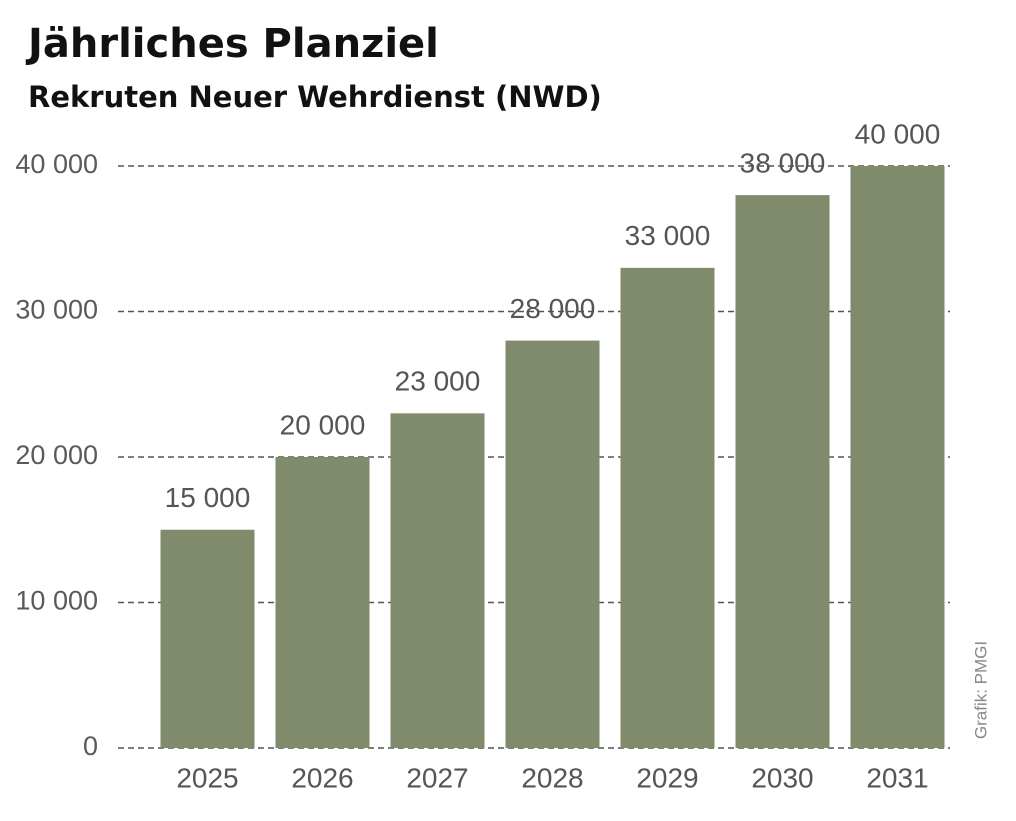 The image size is (1016, 821). Describe the element at coordinates (552, 777) in the screenshot. I see `x-tick-label: 2028` at that location.